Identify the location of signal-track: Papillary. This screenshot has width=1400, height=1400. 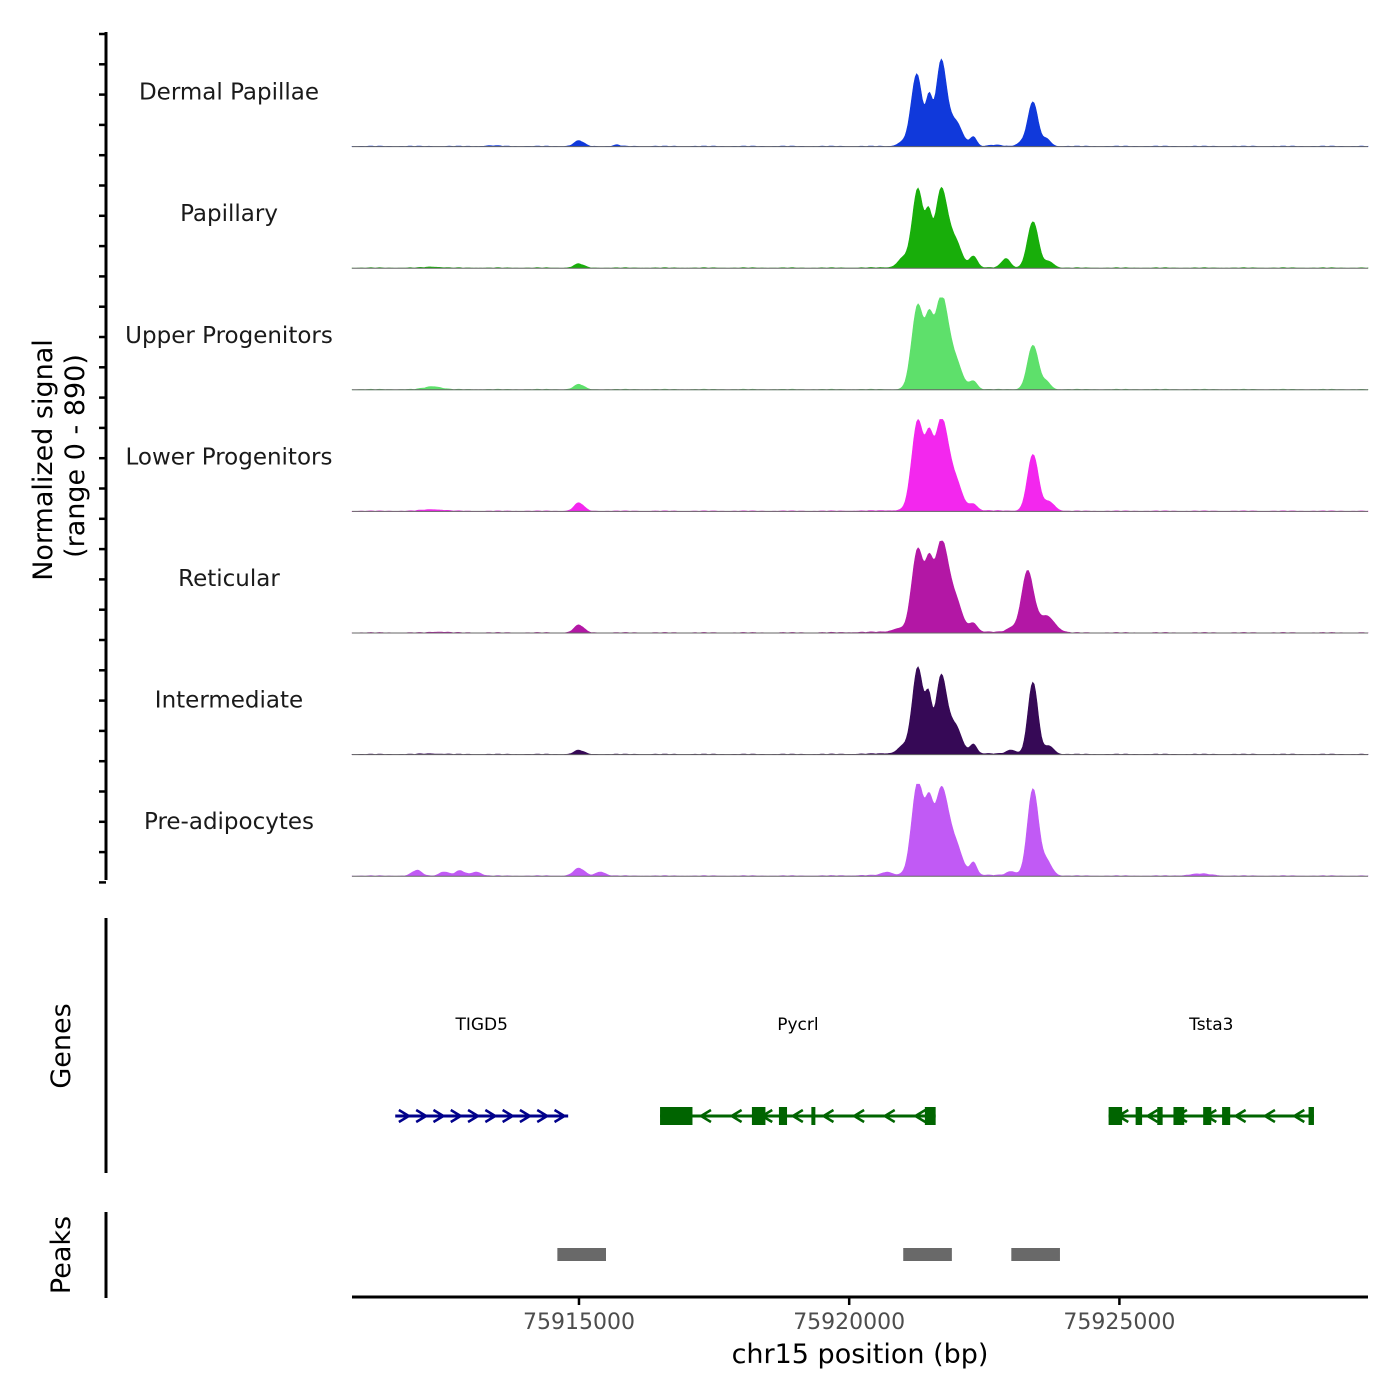
(774, 227).